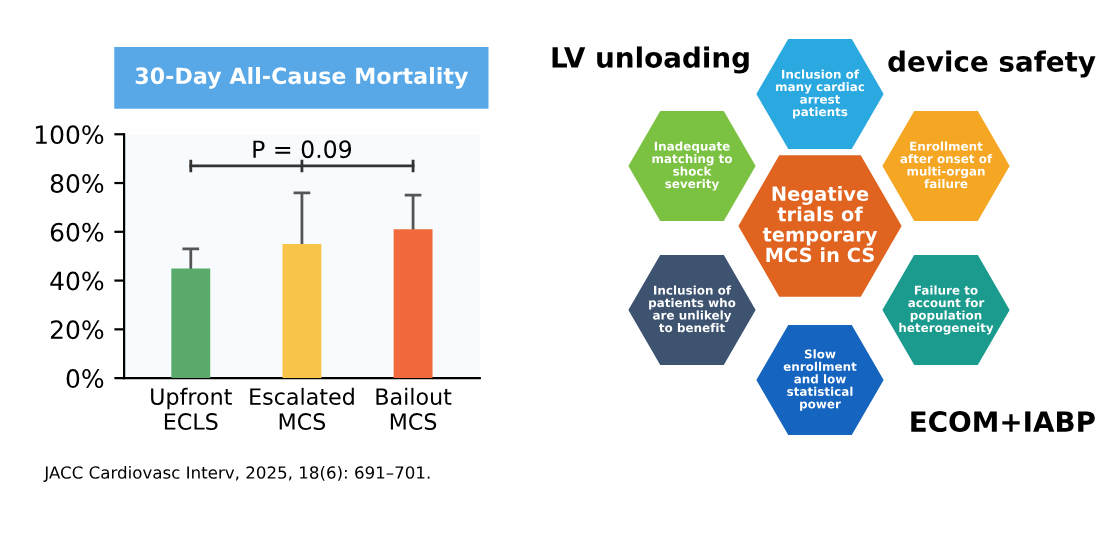  I want to click on y-tick-label: 60%, so click(77, 232).